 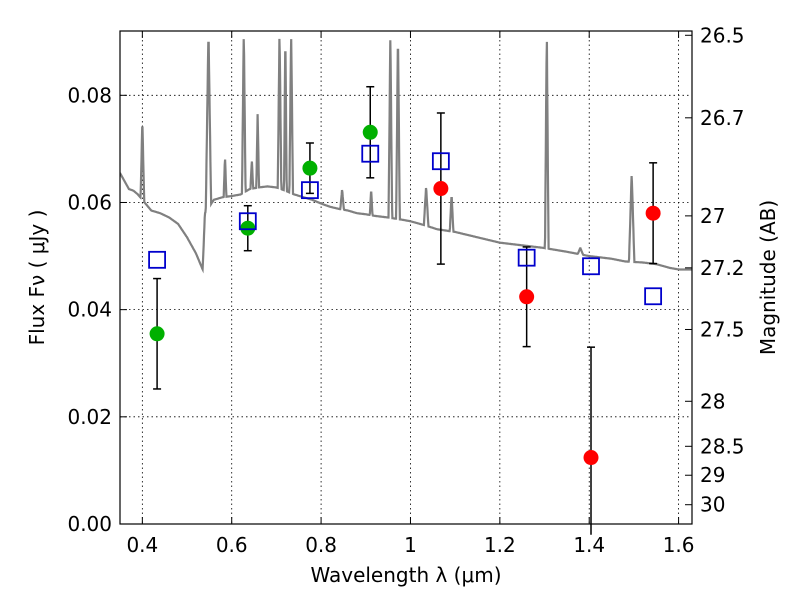 What do you see at coordinates (712, 475) in the screenshot?
I see `right-y-tick-label: 29` at bounding box center [712, 475].